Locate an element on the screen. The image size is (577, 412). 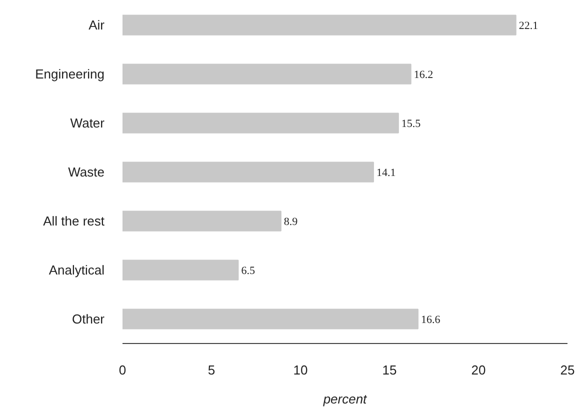
data-label: 8.9 is located at coordinates (291, 222).